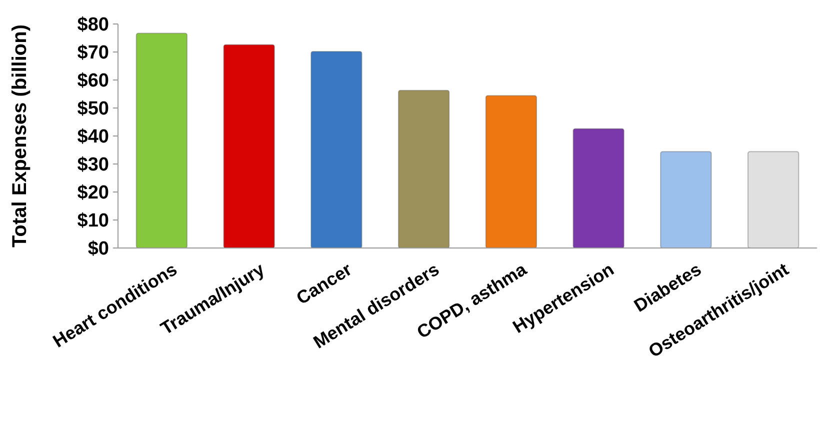 Image resolution: width=821 pixels, height=427 pixels. What do you see at coordinates (93, 53) in the screenshot?
I see `y-tick-label: $70` at bounding box center [93, 53].